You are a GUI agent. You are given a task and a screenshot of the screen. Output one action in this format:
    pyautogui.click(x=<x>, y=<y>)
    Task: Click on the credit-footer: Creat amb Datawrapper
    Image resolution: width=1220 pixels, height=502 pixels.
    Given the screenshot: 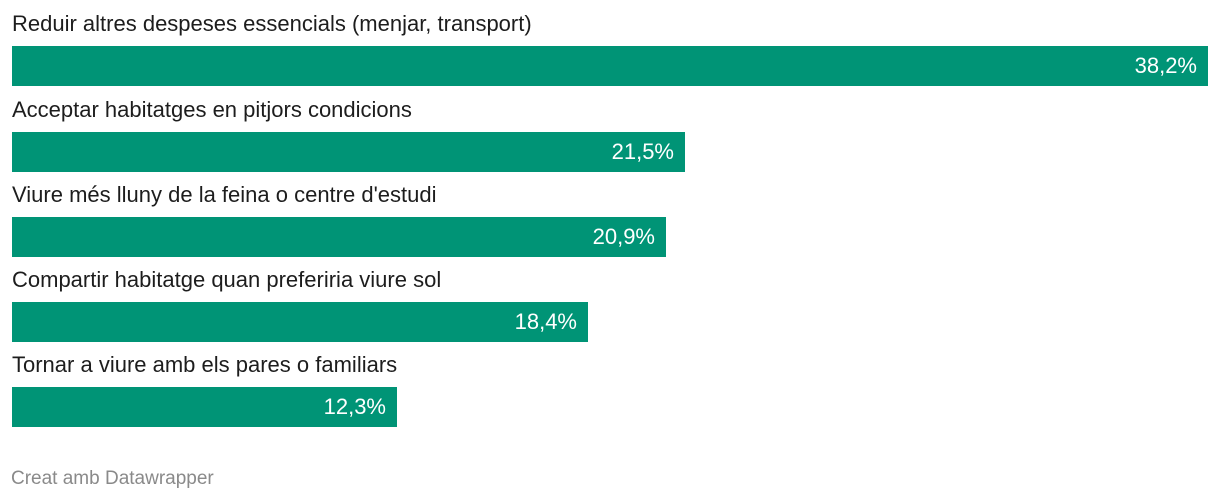 What is the action you would take?
    pyautogui.click(x=112, y=478)
    